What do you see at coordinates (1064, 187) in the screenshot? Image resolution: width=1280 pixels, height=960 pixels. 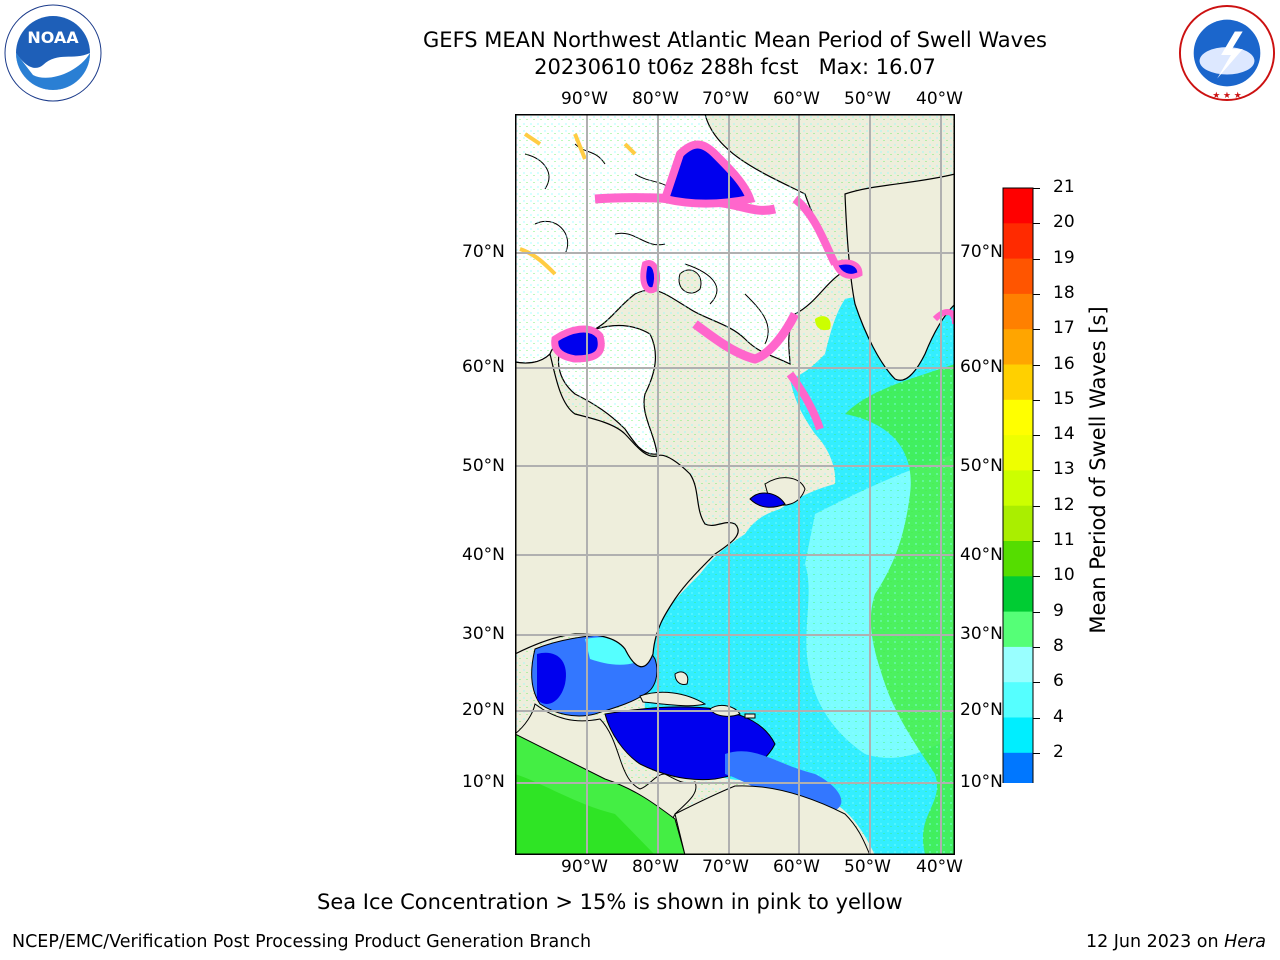 I see `colorbar-tick-label: 21` at bounding box center [1064, 187].